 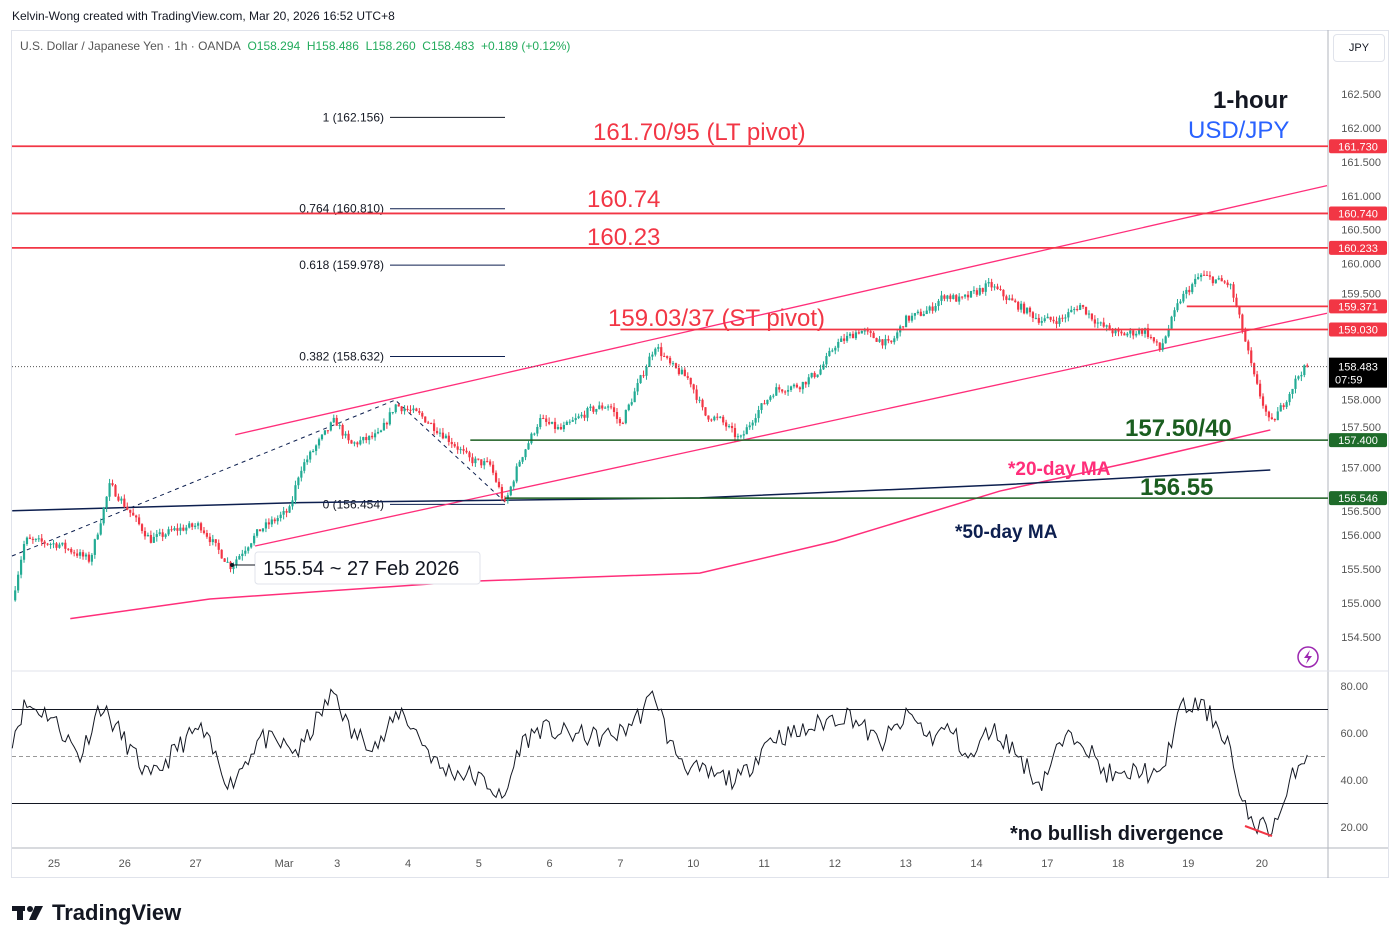 I want to click on price-tag-text: 160.233, so click(x=1358, y=249).